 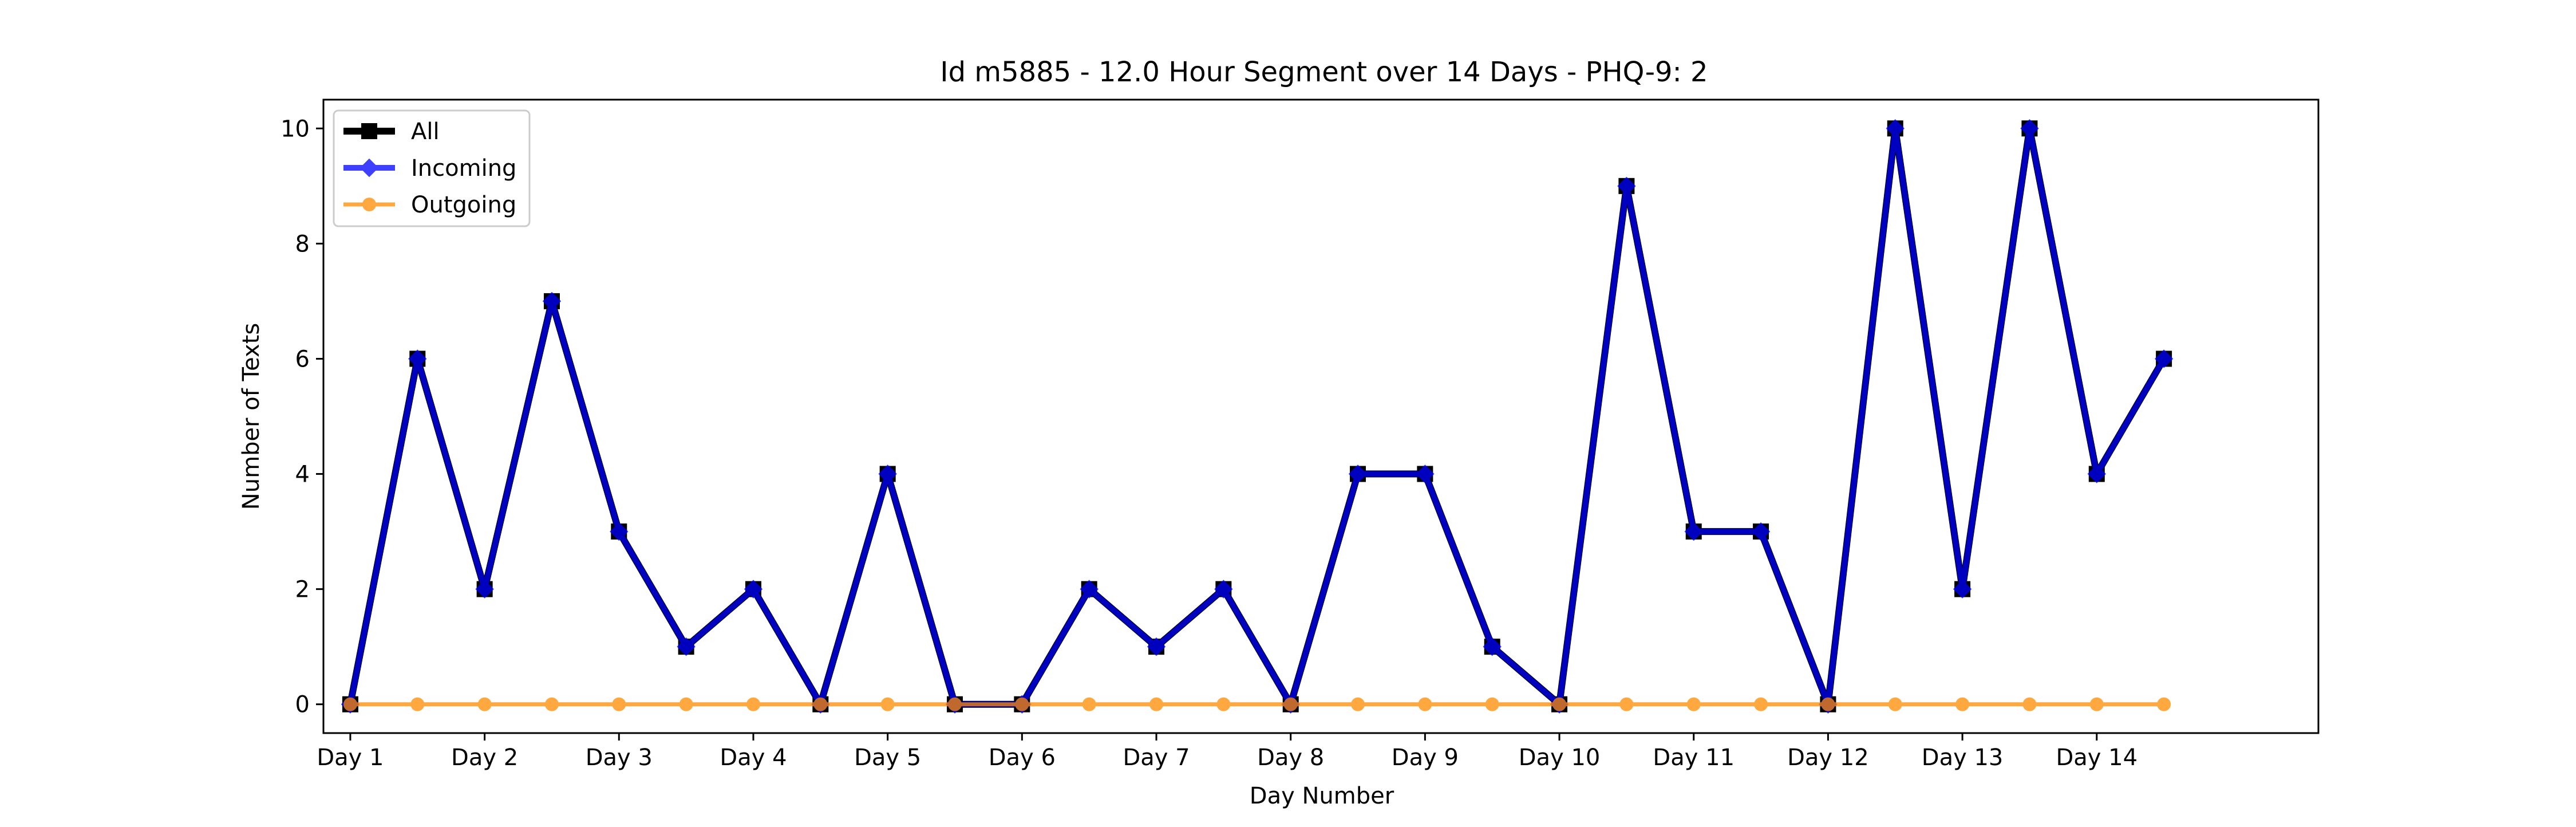 What do you see at coordinates (302, 359) in the screenshot?
I see `y-tick-label: 6` at bounding box center [302, 359].